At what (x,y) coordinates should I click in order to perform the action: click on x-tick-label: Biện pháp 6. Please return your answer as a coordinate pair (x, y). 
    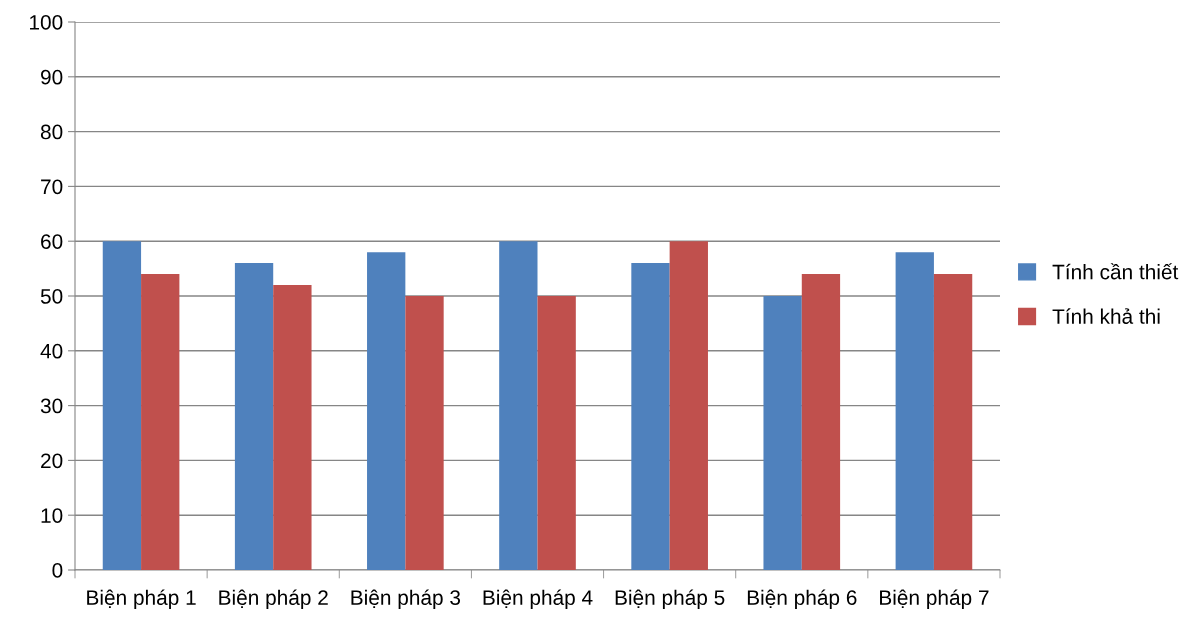
    Looking at the image, I should click on (802, 599).